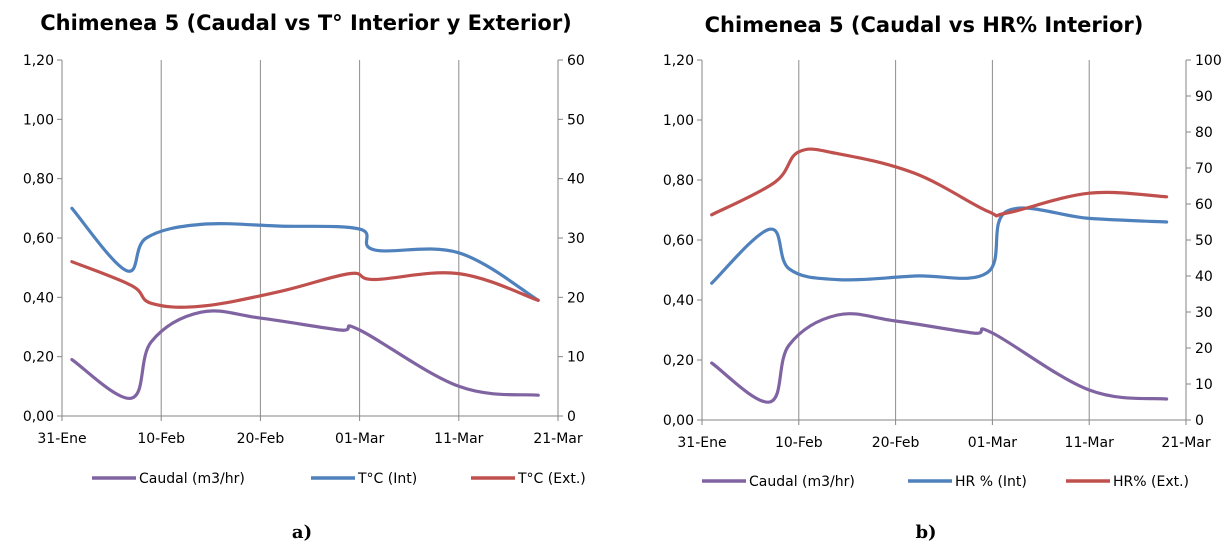 Image resolution: width=1228 pixels, height=550 pixels. Describe the element at coordinates (302, 532) in the screenshot. I see `chart-caption: a)` at that location.